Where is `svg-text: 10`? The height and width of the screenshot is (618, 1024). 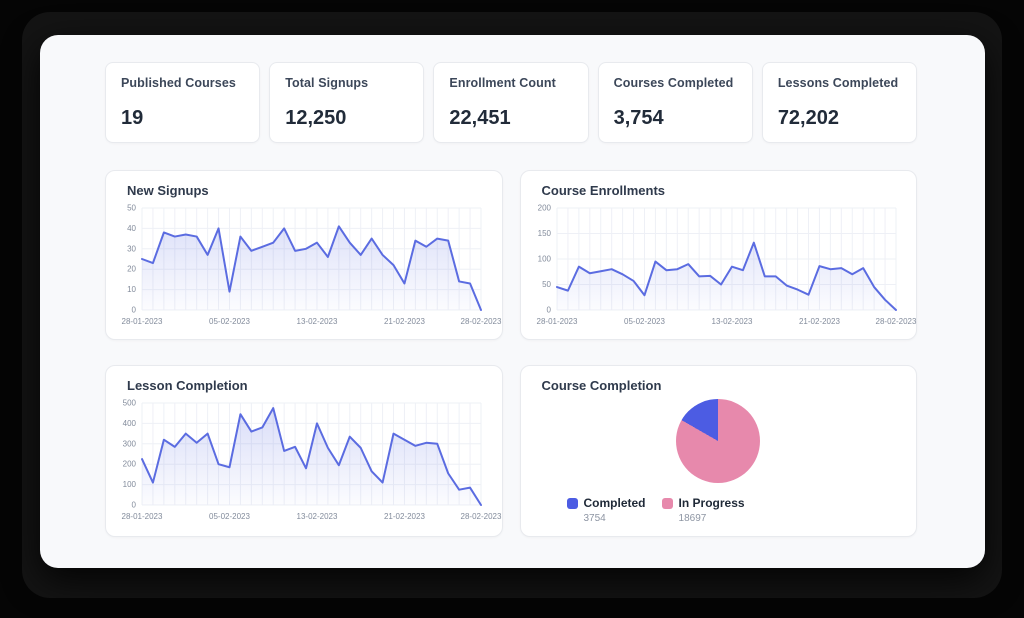 svg-text: 10 is located at coordinates (131, 289).